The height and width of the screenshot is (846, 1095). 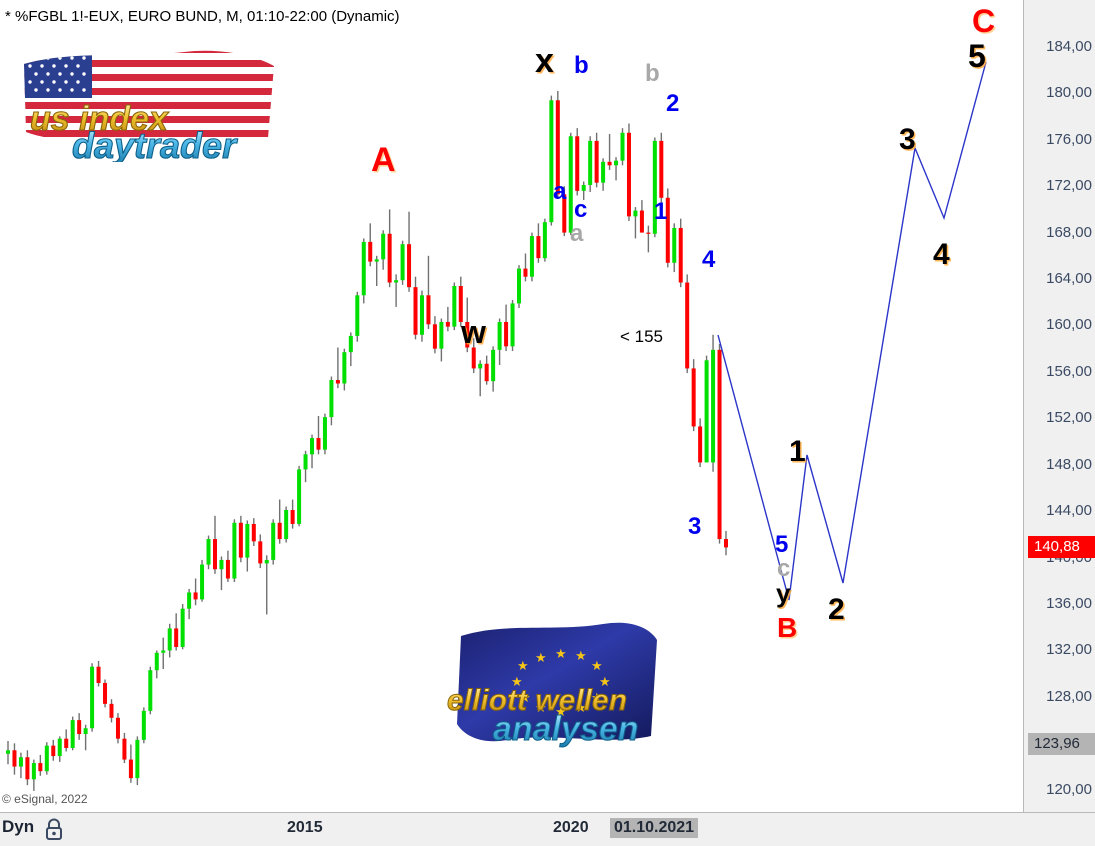 I want to click on price-tick-132-00: 132,00, so click(x=1069, y=650).